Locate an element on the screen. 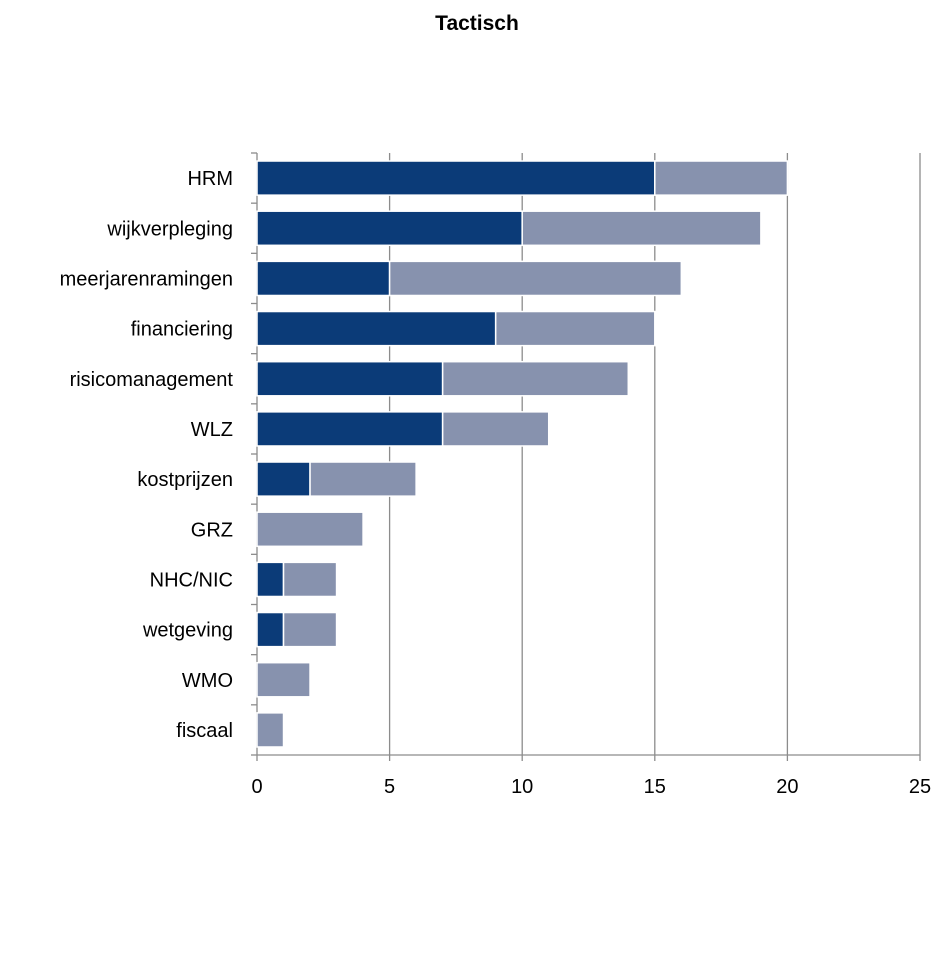 Image resolution: width=944 pixels, height=974 pixels. bar-1-hrm is located at coordinates (456, 178).